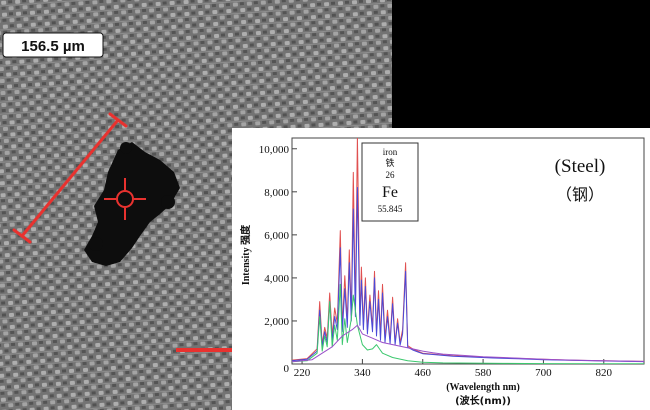  What do you see at coordinates (483, 387) in the screenshot?
I see `x-axis-label: (Wavelength nm)` at bounding box center [483, 387].